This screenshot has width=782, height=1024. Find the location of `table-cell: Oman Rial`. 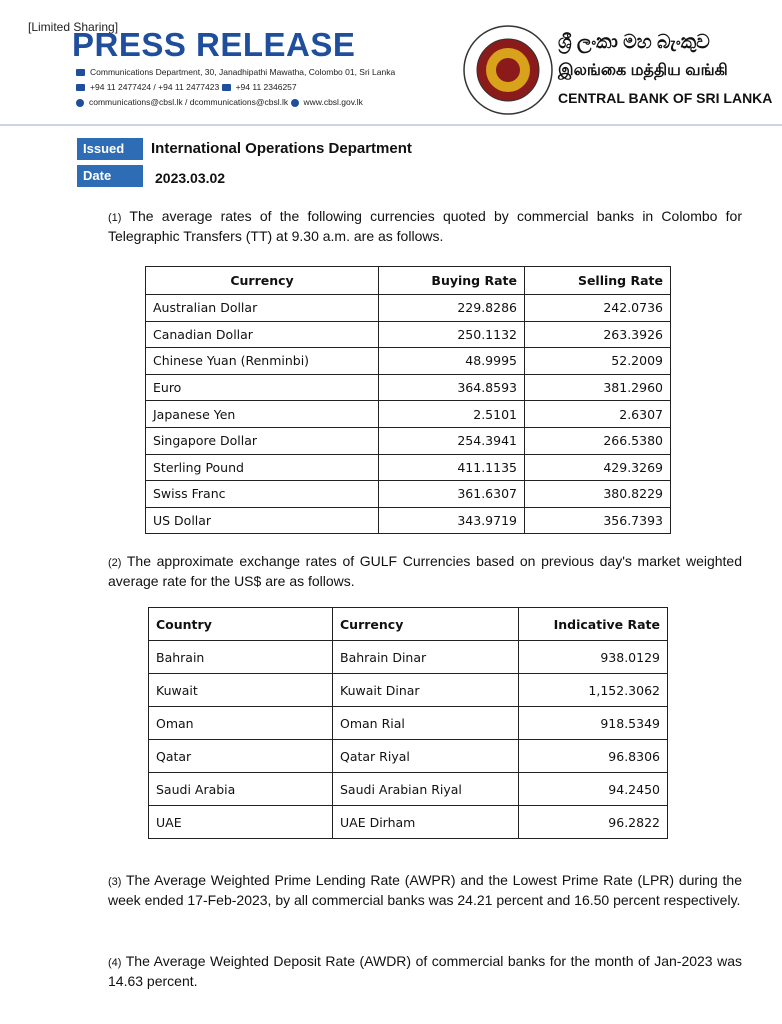

table-cell: Oman Rial is located at coordinates (425, 723).